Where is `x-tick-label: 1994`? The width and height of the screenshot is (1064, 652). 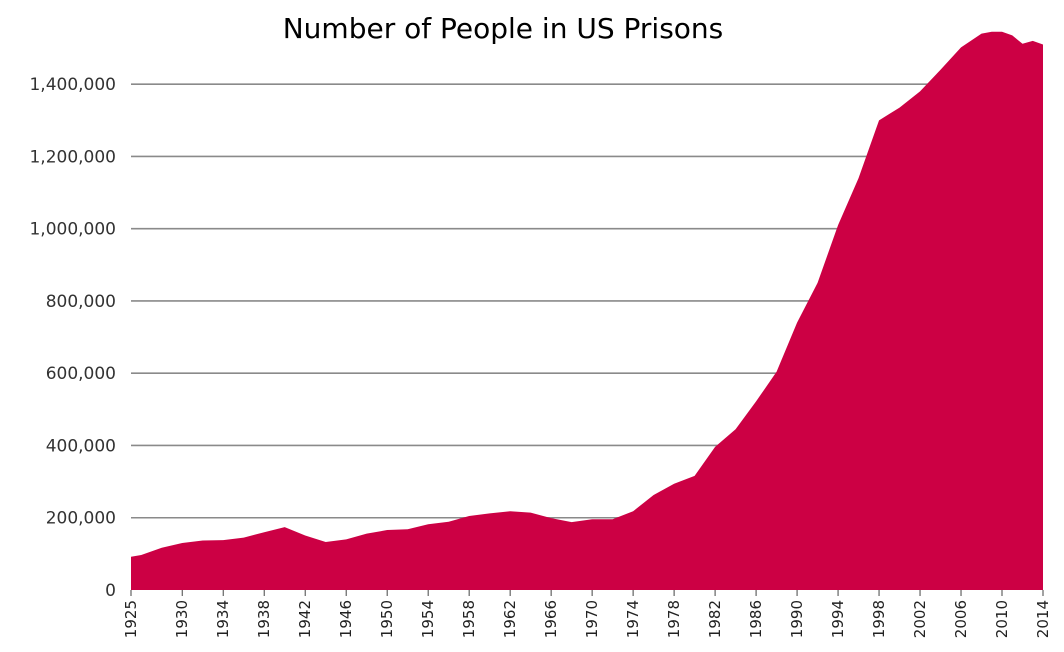
x-tick-label: 1994 is located at coordinates (838, 619).